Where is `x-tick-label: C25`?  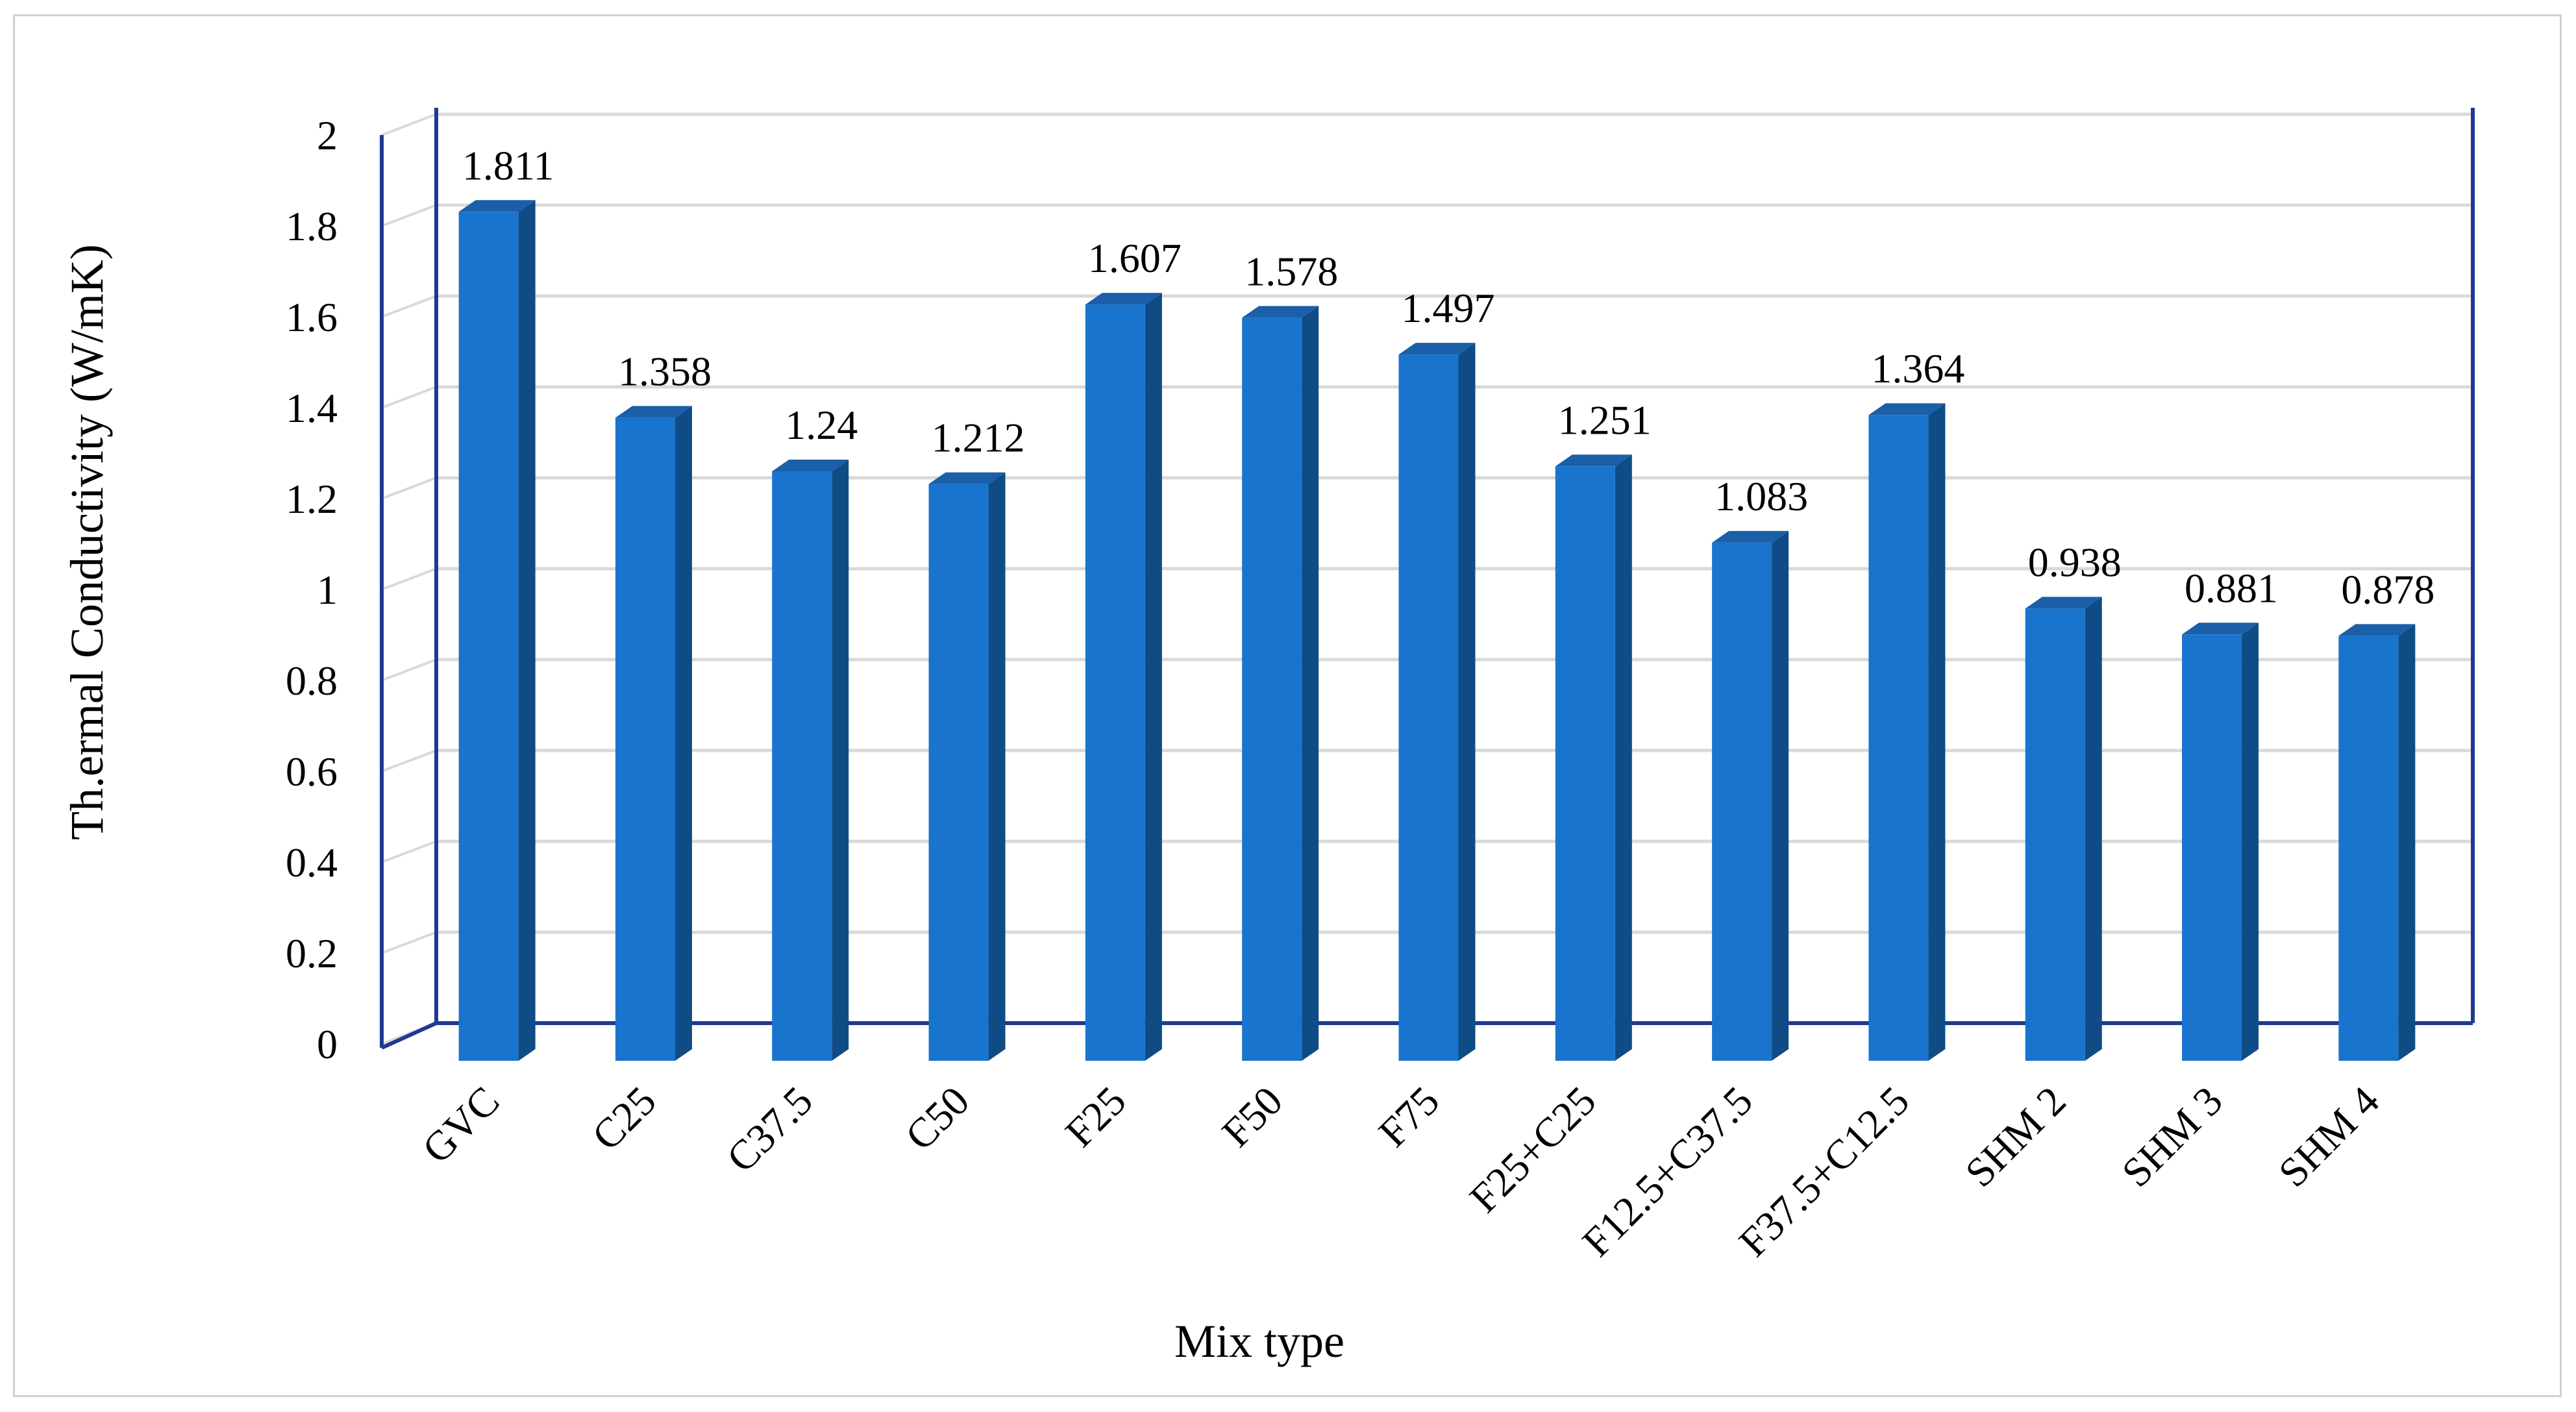 x-tick-label: C25 is located at coordinates (624, 1118).